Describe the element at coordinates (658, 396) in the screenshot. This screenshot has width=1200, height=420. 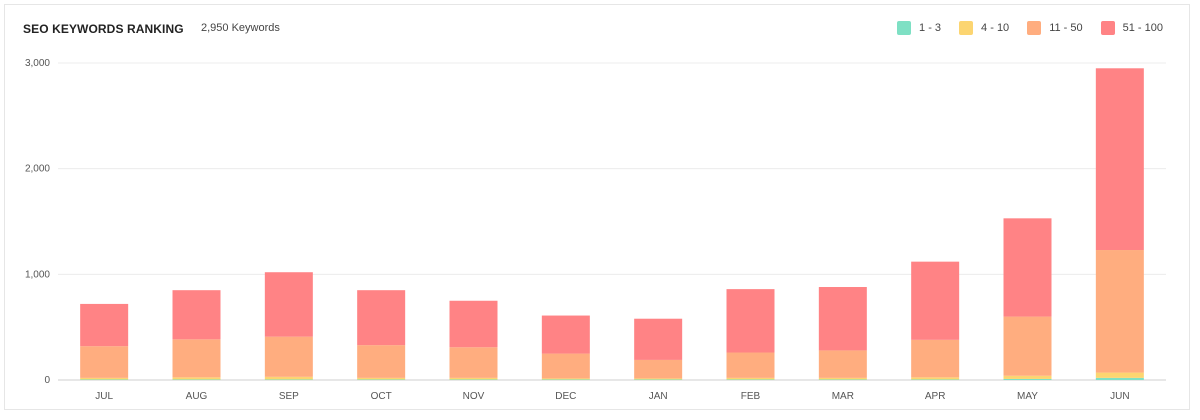
I see `x-tick-label: JAN` at that location.